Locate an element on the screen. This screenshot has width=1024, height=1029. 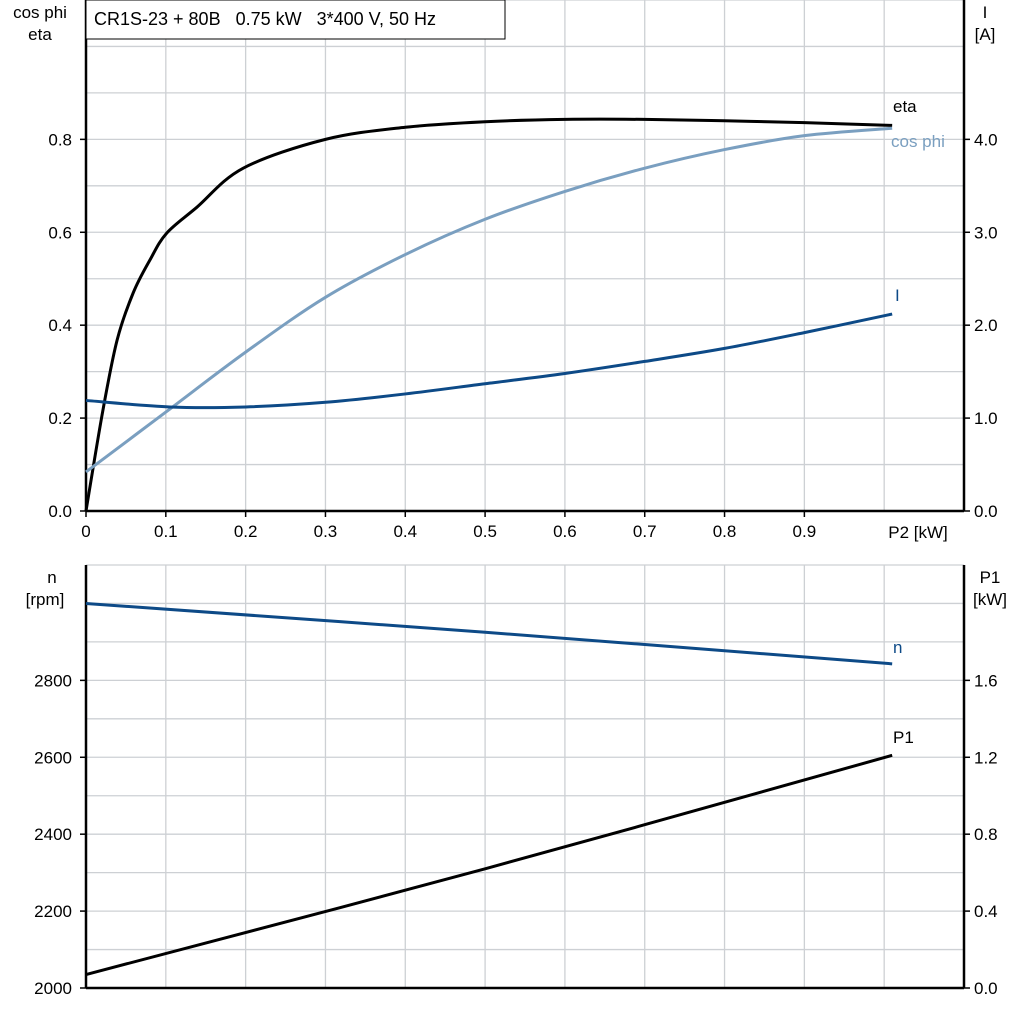
series-label-i: I is located at coordinates (897, 295).